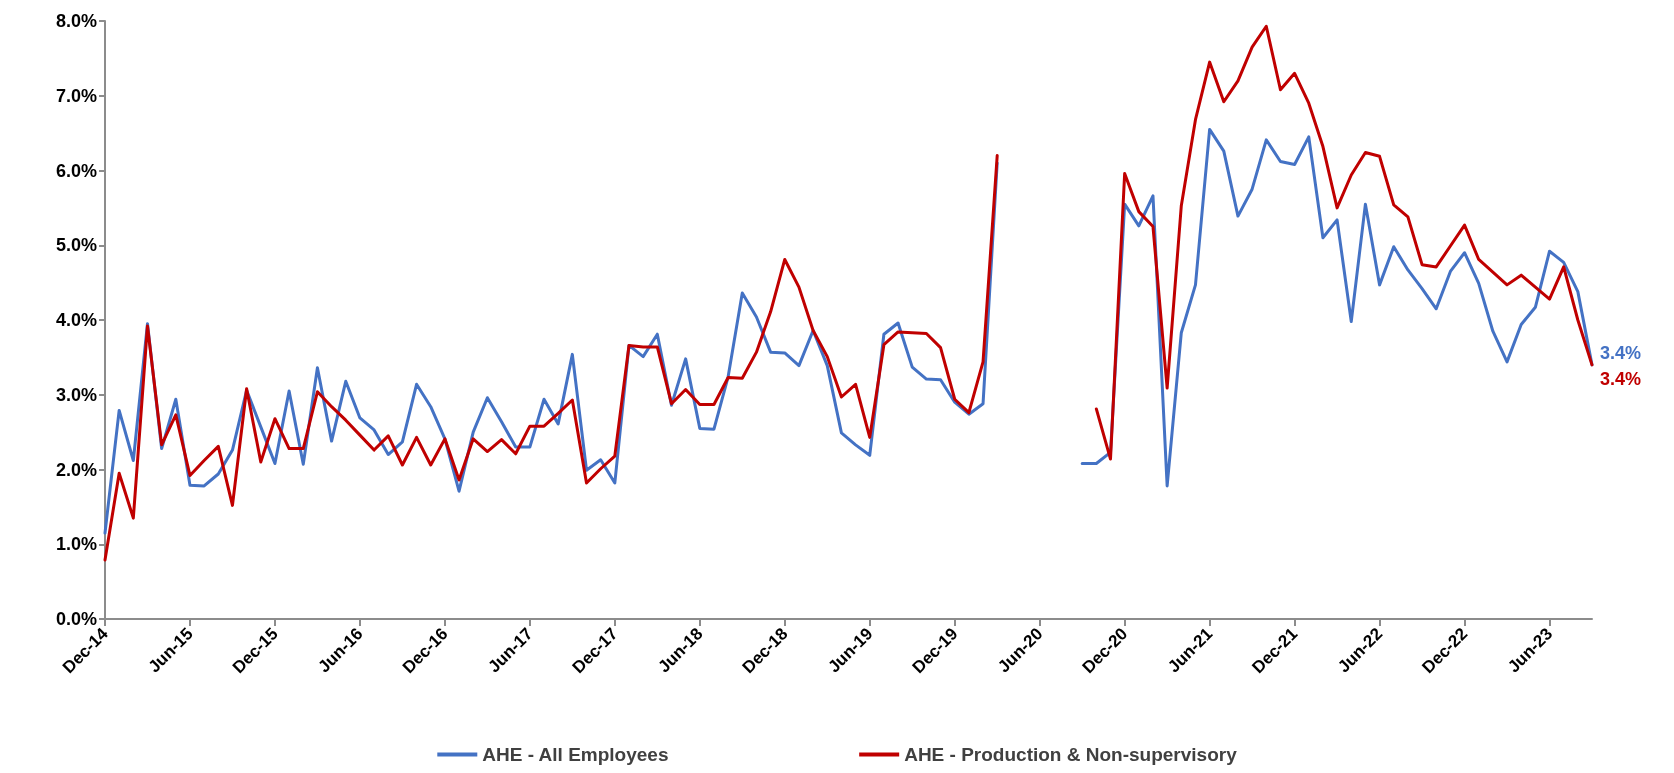 The height and width of the screenshot is (773, 1674). What do you see at coordinates (1071, 754) in the screenshot?
I see `legend-label: AHE - Production & Non-supervisory` at bounding box center [1071, 754].